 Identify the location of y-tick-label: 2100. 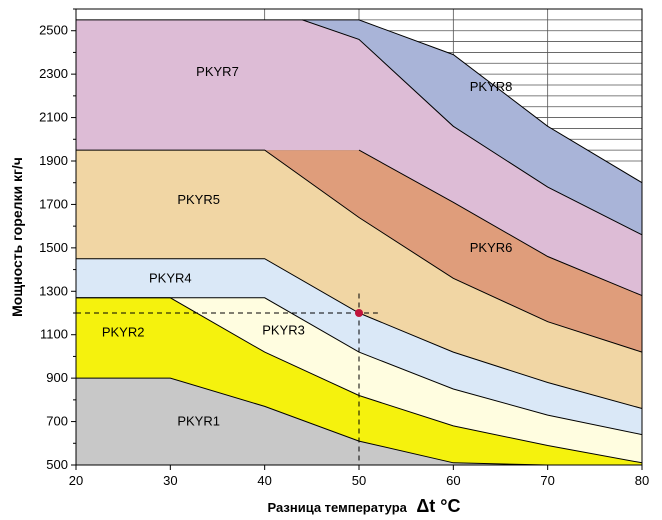
(53, 117).